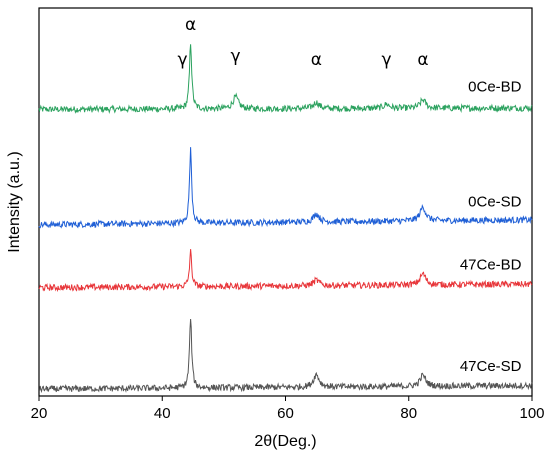 Image resolution: width=550 pixels, height=458 pixels. I want to click on series-line-0ce-bd, so click(285, 79).